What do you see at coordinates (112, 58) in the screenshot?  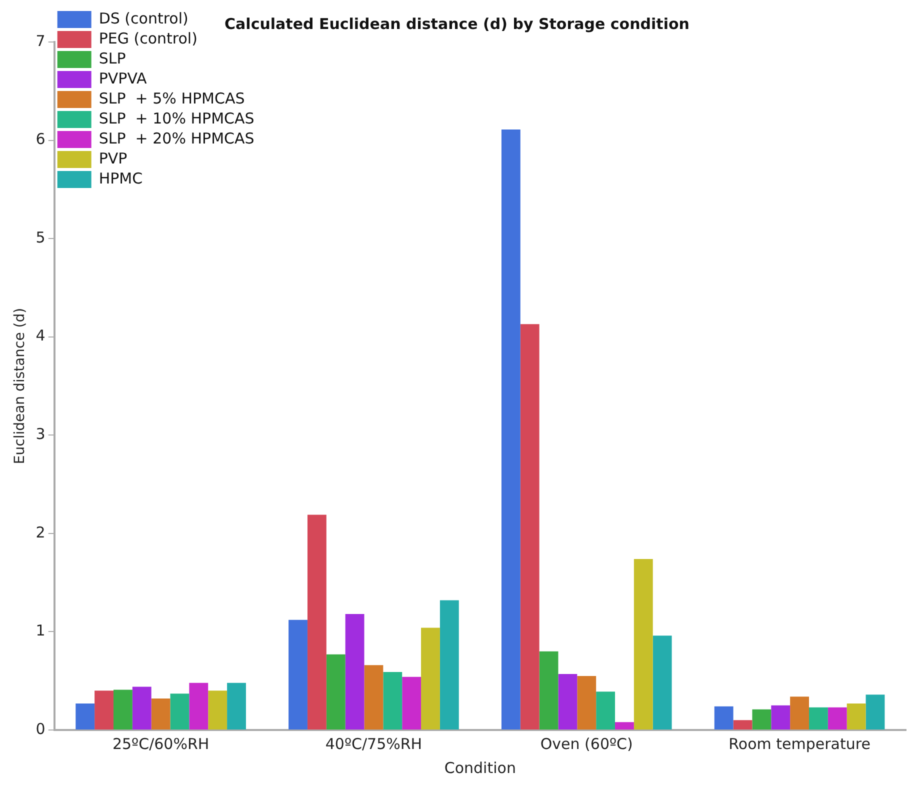 I see `legend-label: SLP` at bounding box center [112, 58].